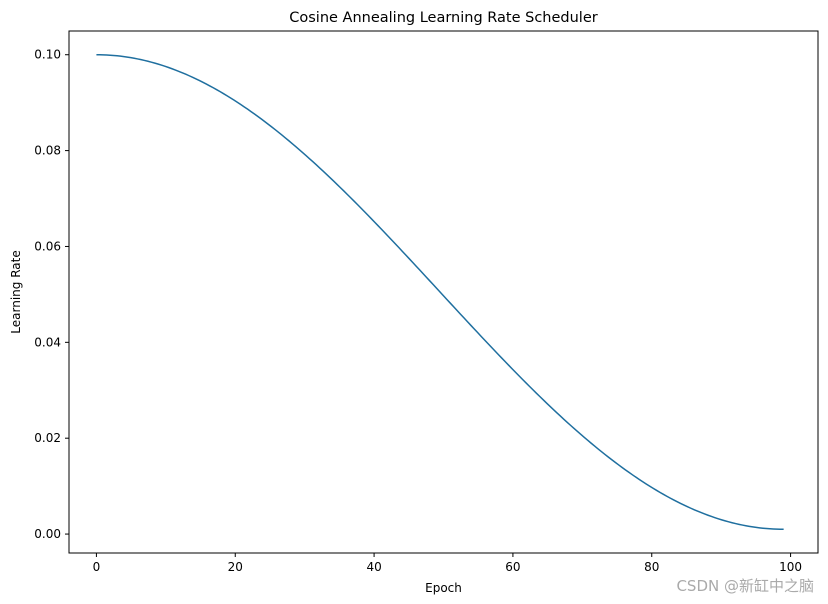 The image size is (828, 604). I want to click on y-axis: 0.00 0.02 0.04 0.06 0.08 0.10, so click(51, 294).